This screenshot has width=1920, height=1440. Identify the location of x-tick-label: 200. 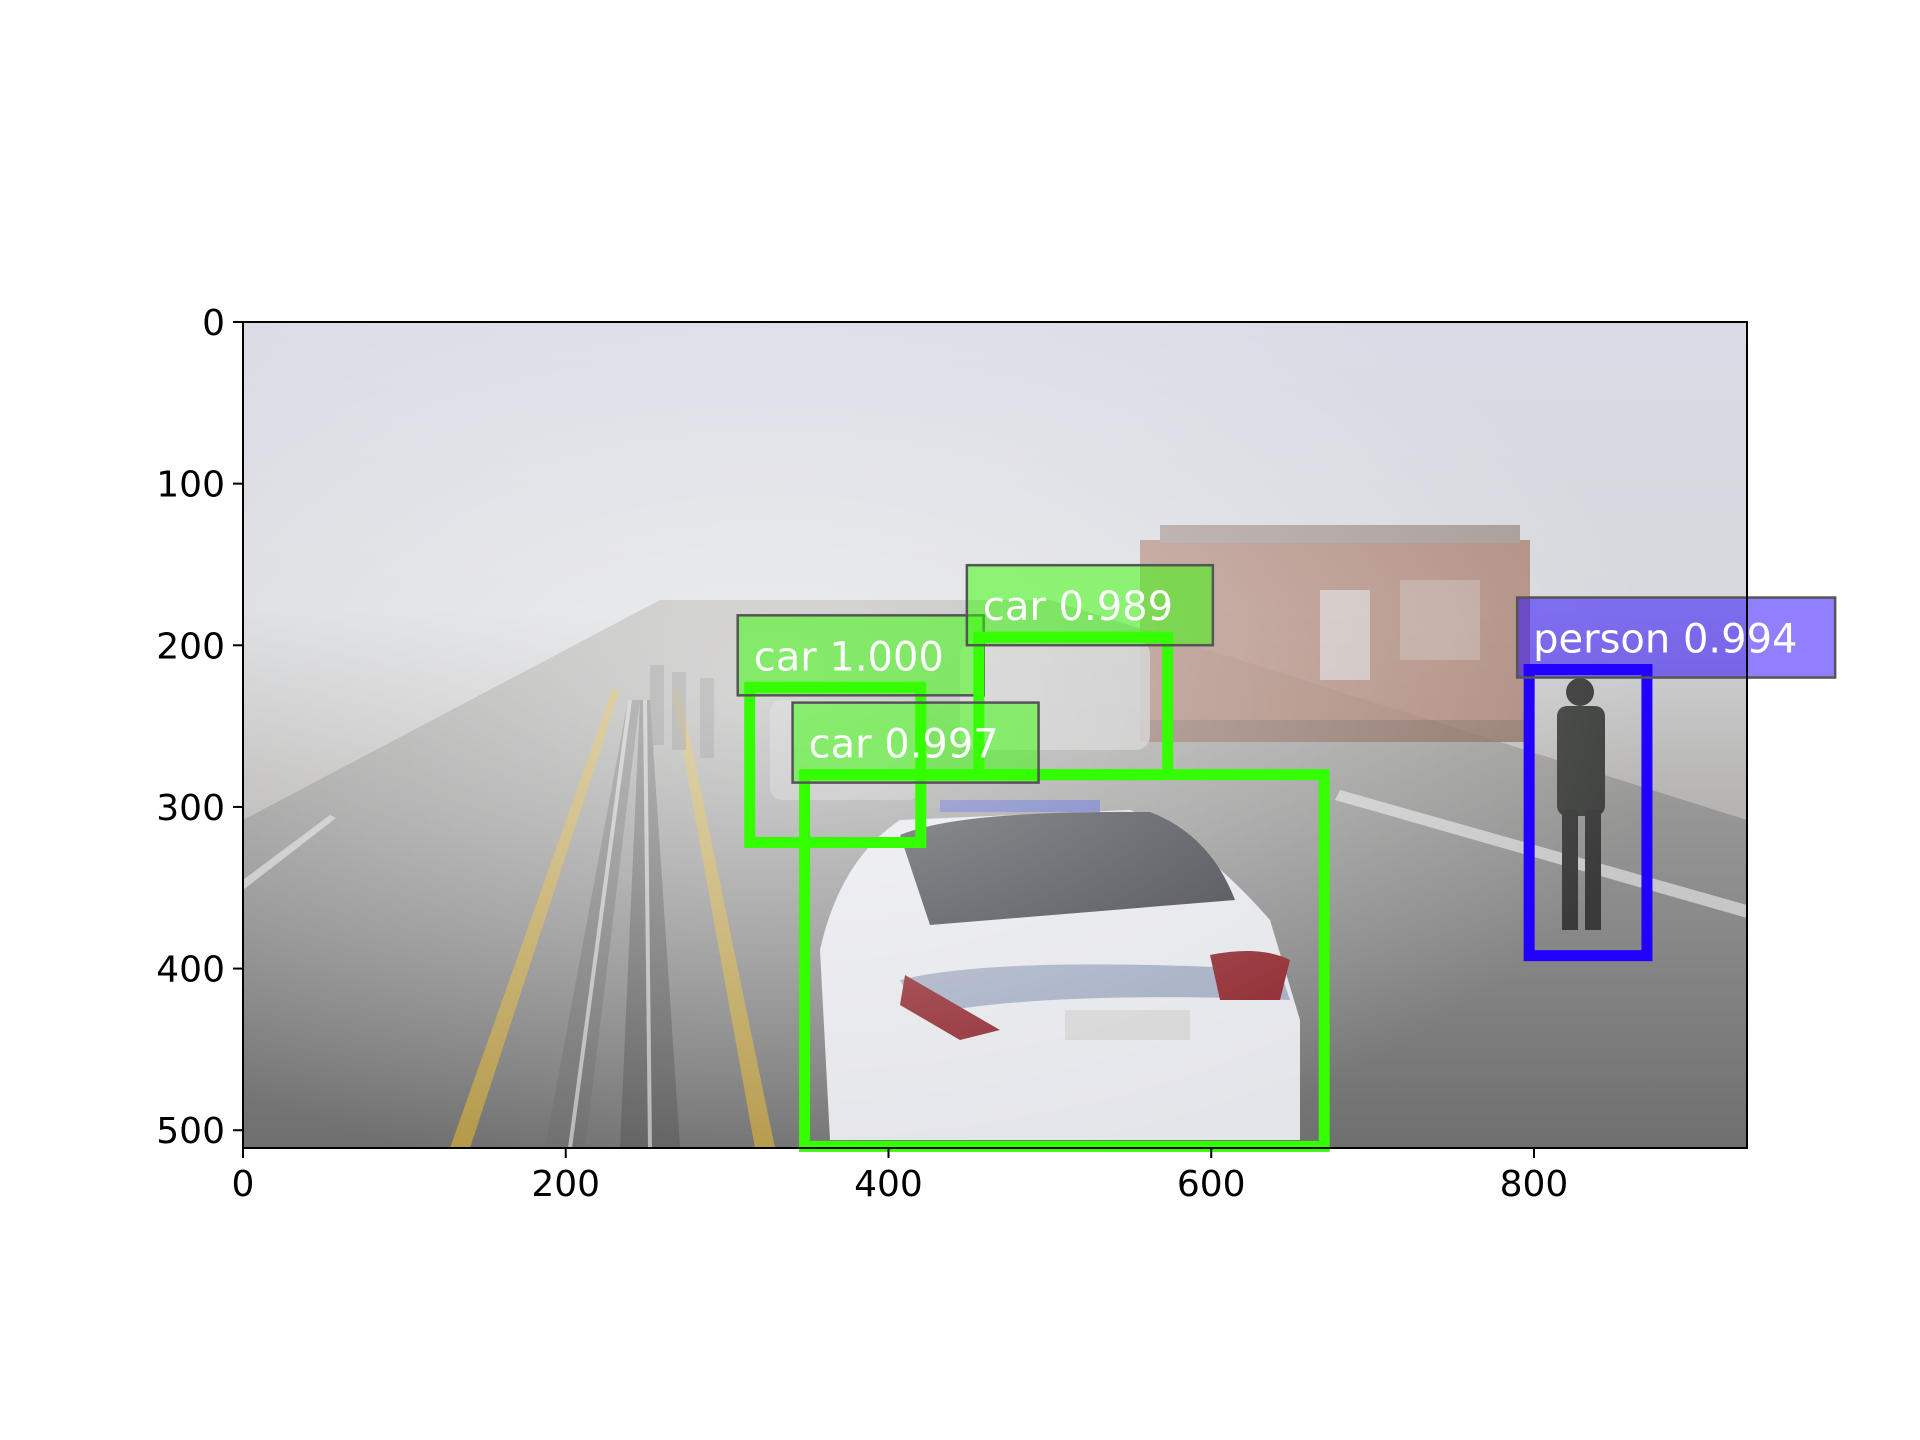
(565, 1184).